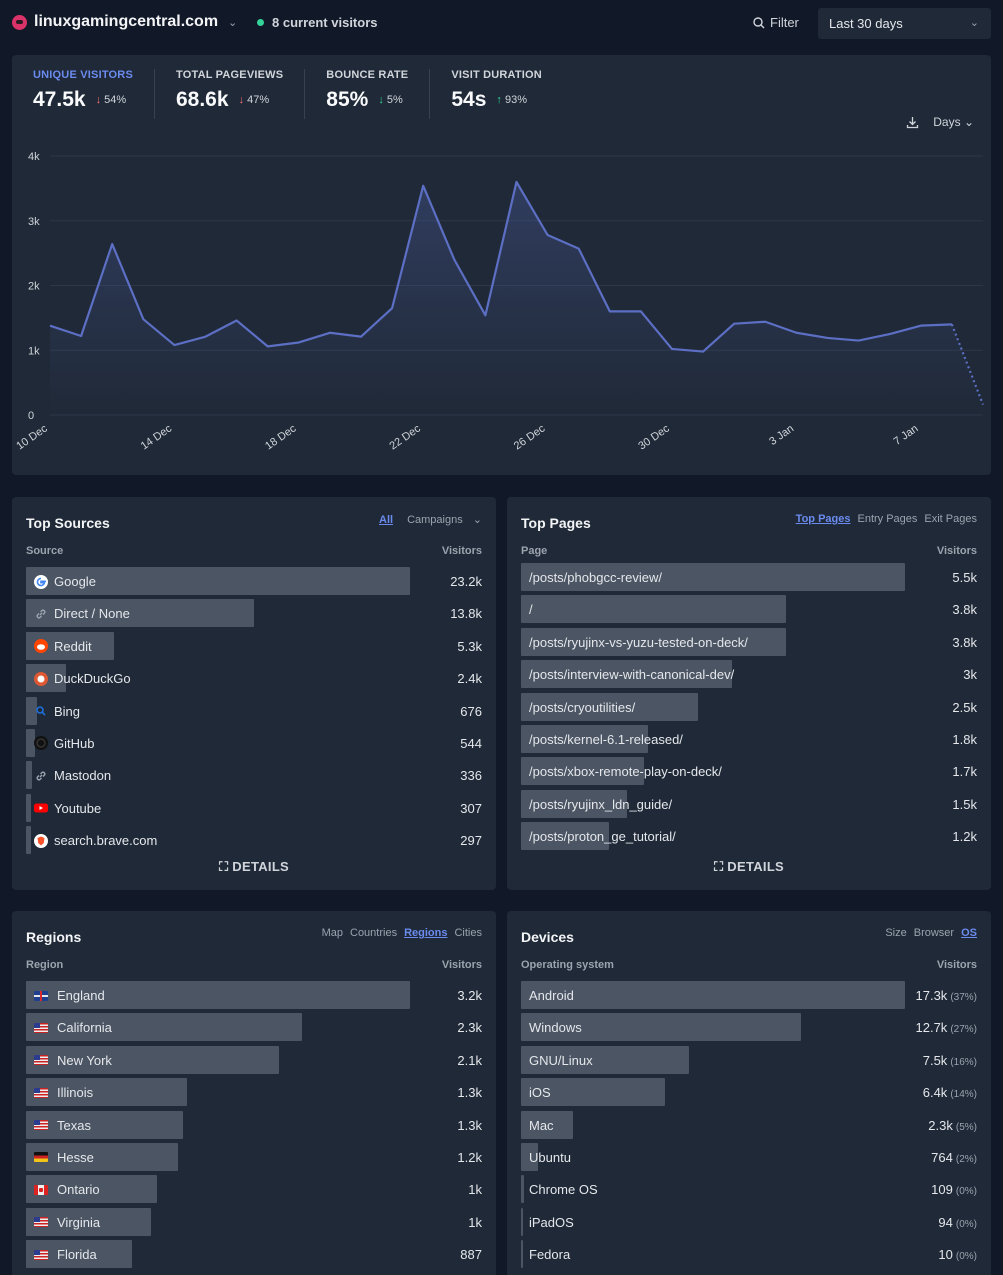  What do you see at coordinates (749, 740) in the screenshot?
I see `list-item: /posts/kernel-6.1-released/1.8k` at bounding box center [749, 740].